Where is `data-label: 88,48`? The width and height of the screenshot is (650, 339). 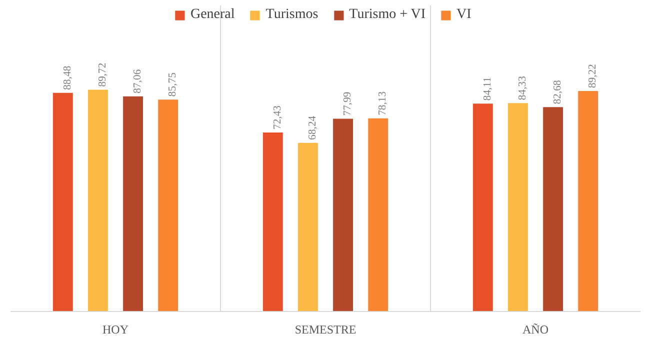 data-label: 88,48 is located at coordinates (68, 78).